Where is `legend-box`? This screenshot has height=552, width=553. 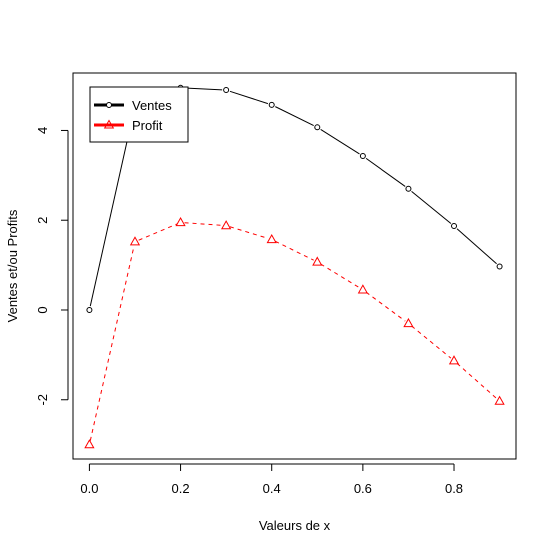 legend-box is located at coordinates (139, 114).